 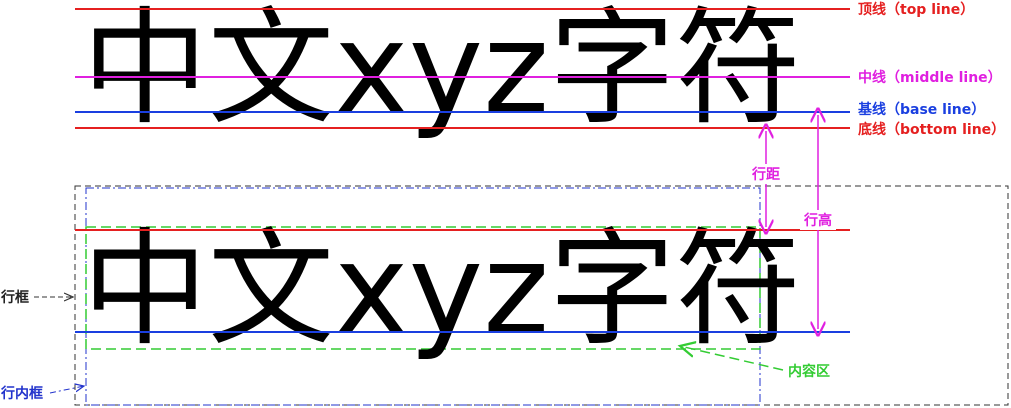 I want to click on content-area-label: 内容区, so click(x=809, y=371).